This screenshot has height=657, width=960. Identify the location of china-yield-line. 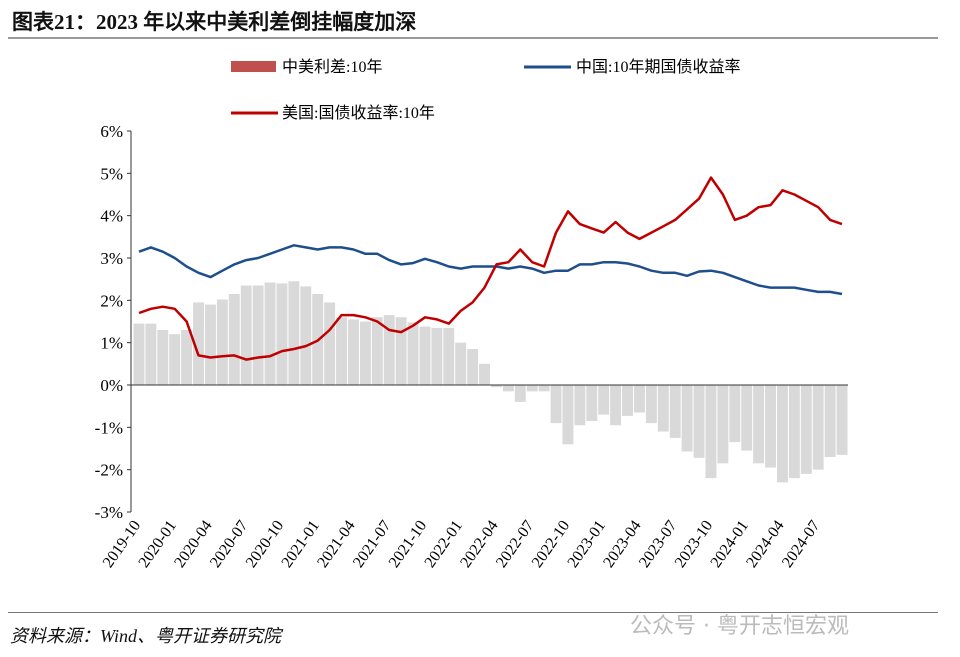
(490, 270).